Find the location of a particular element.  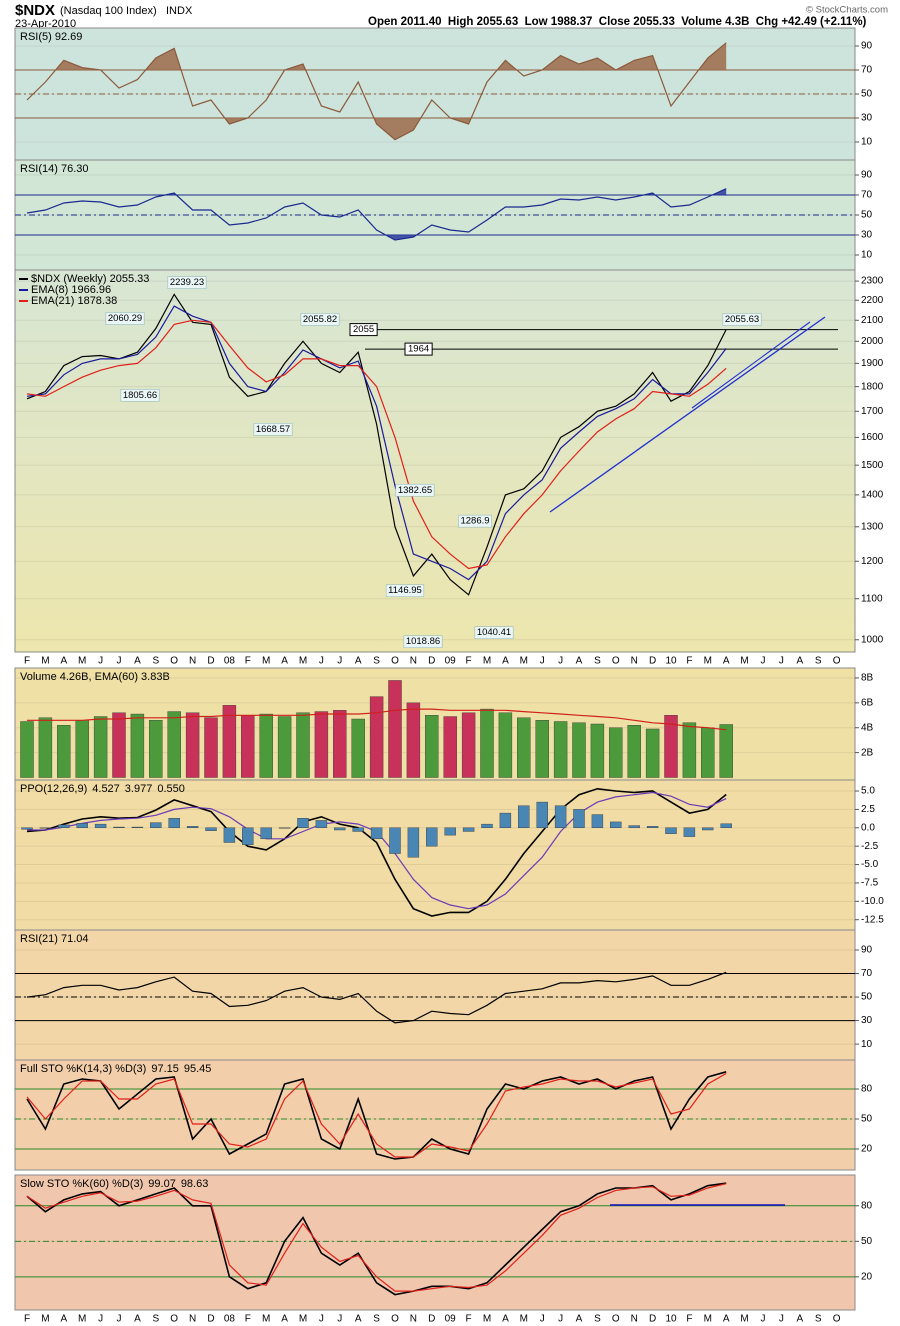

y-tick-label: 2000 is located at coordinates (872, 341).